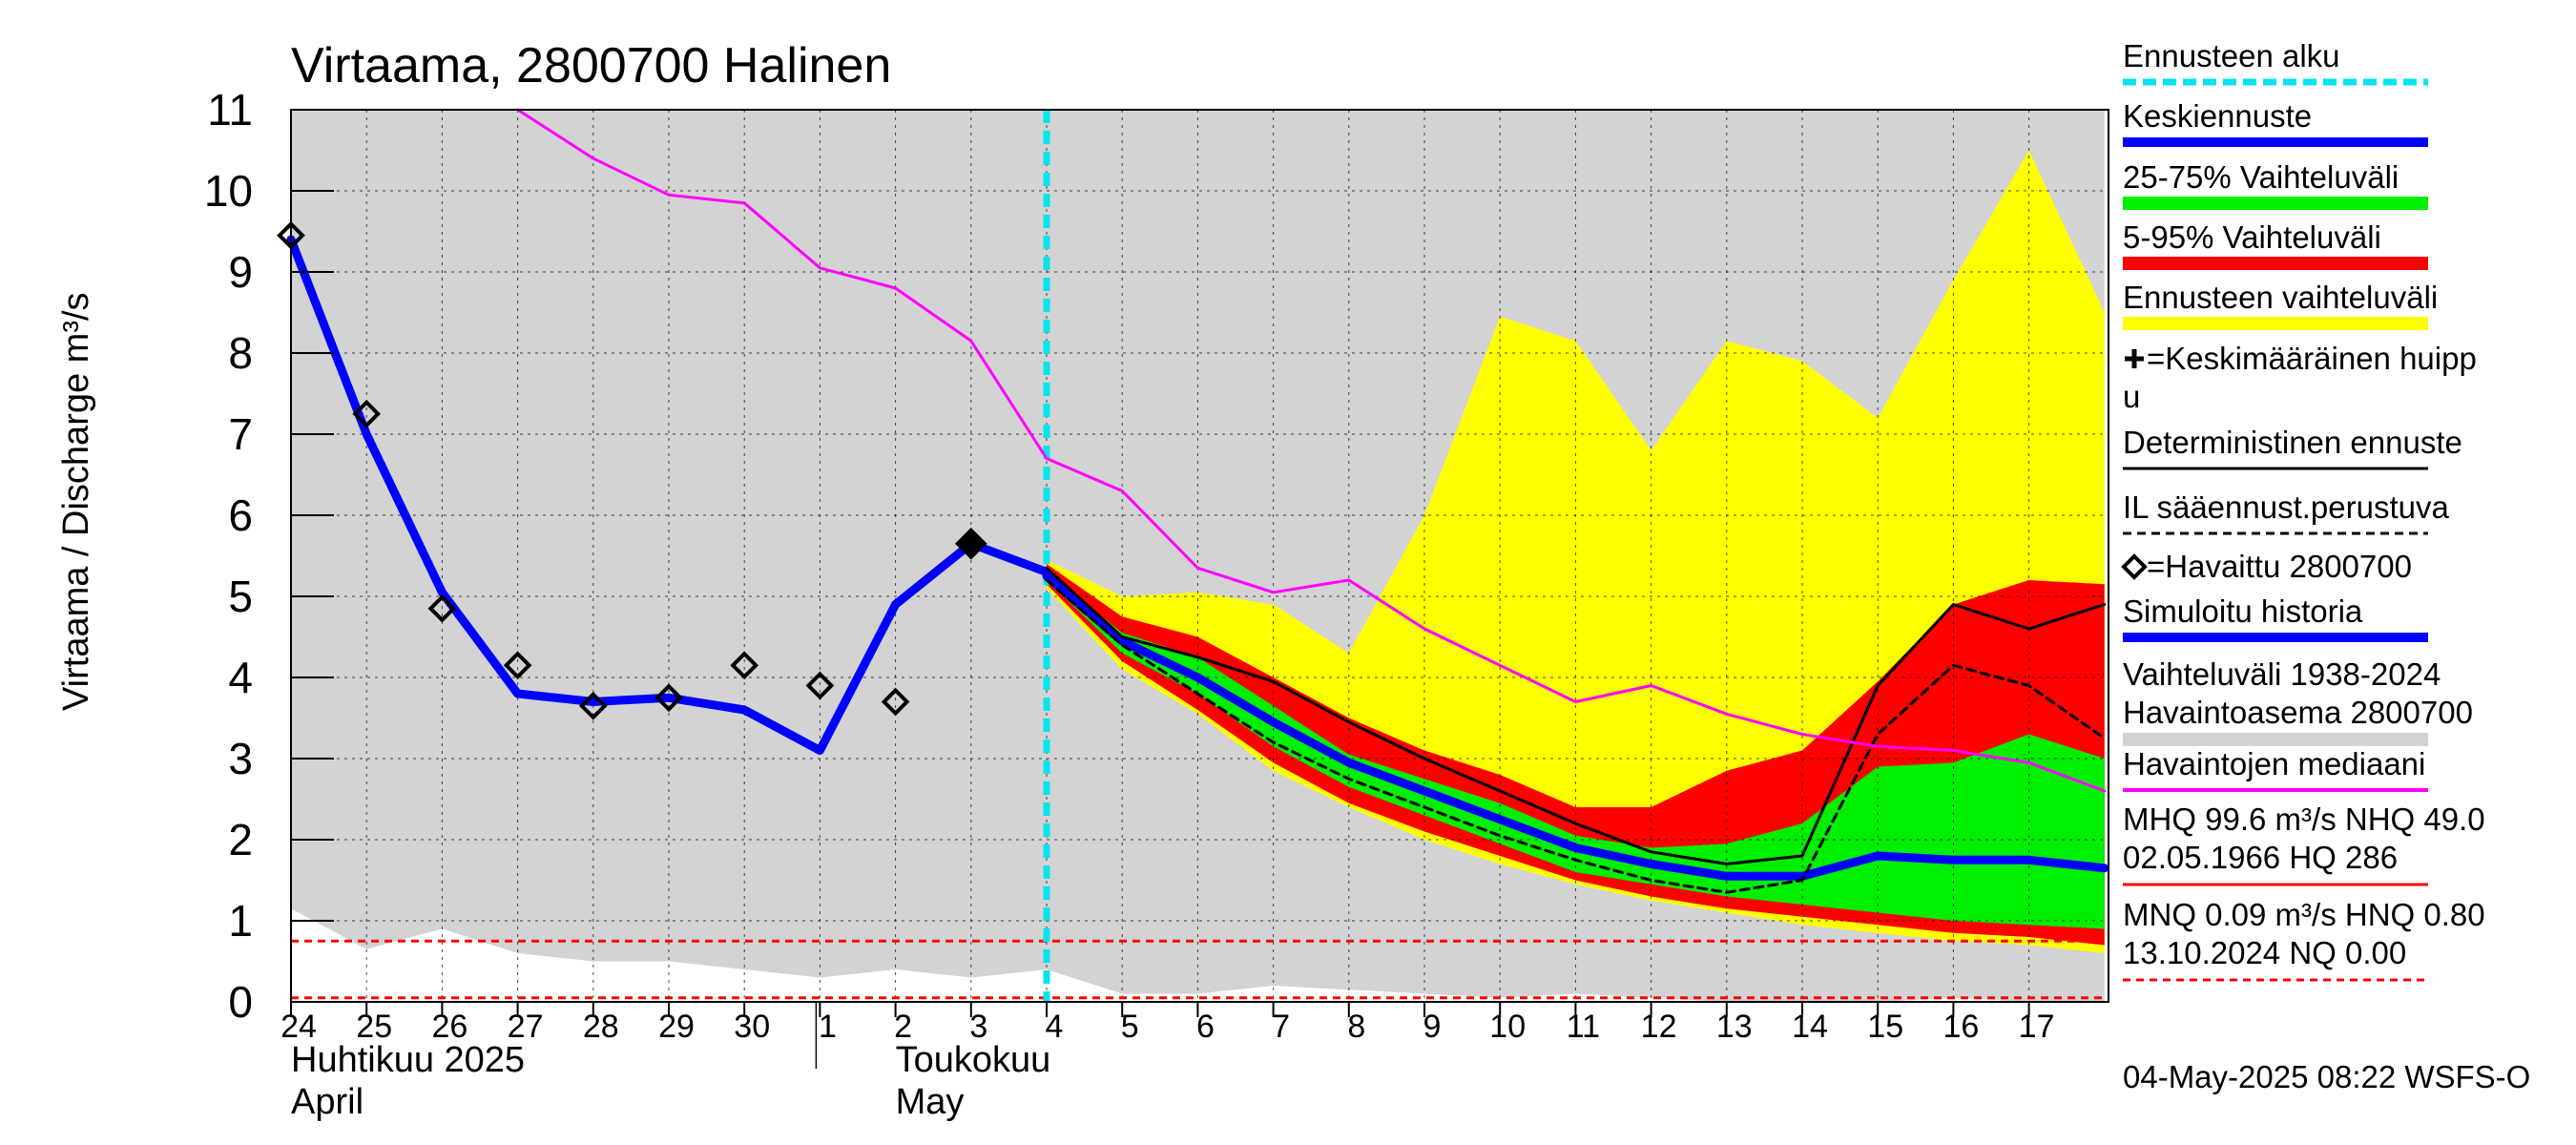  What do you see at coordinates (1200, 970) in the screenshot?
I see `reference-lines` at bounding box center [1200, 970].